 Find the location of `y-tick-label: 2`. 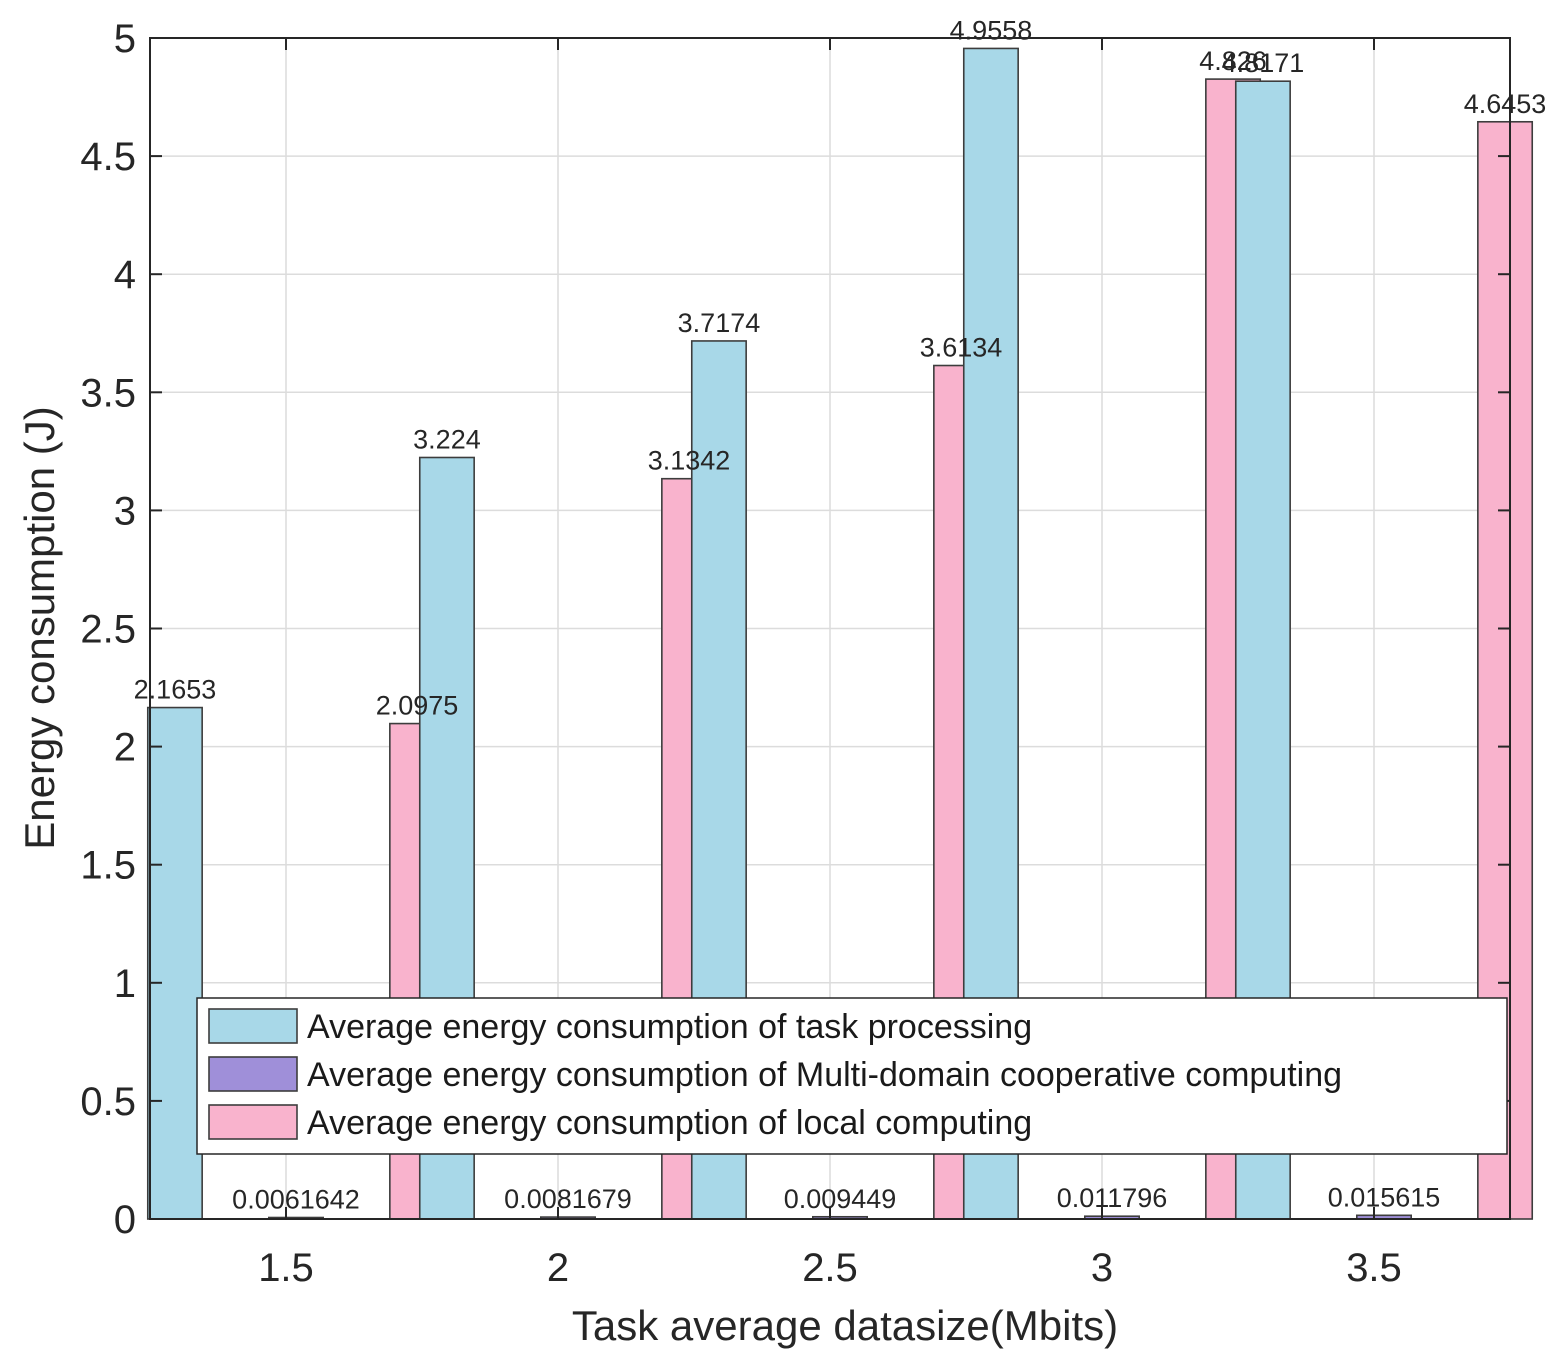

y-tick-label: 2 is located at coordinates (125, 748).